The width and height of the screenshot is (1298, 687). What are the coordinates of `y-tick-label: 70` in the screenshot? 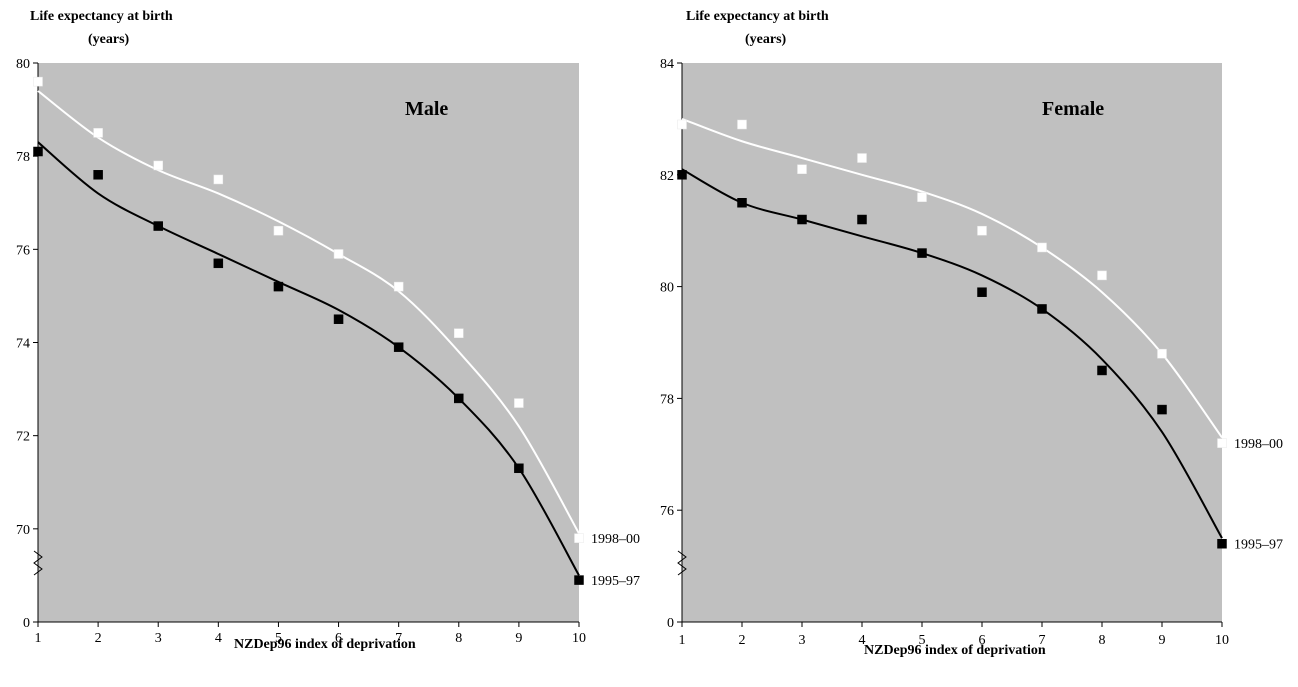 It's located at (23, 530).